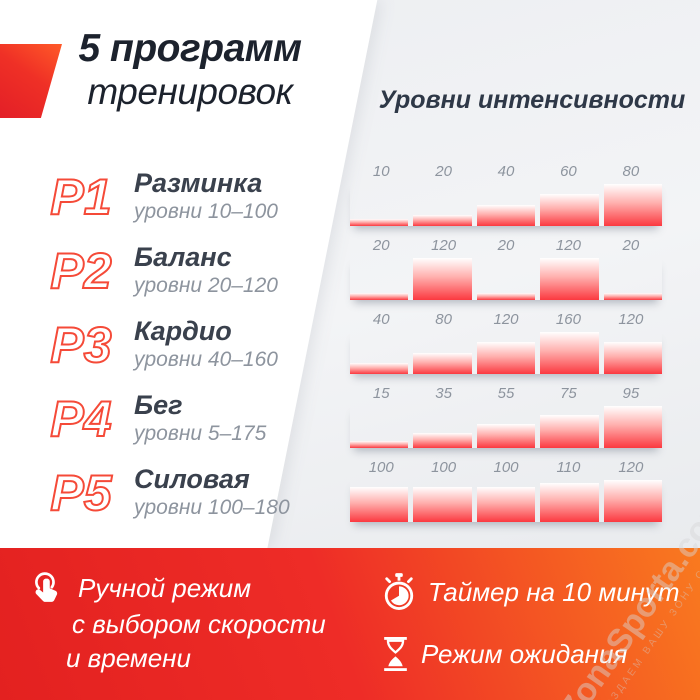 The image size is (700, 700). I want to click on bar-chart-row: 40 80 120 160 120, so click(506, 342).